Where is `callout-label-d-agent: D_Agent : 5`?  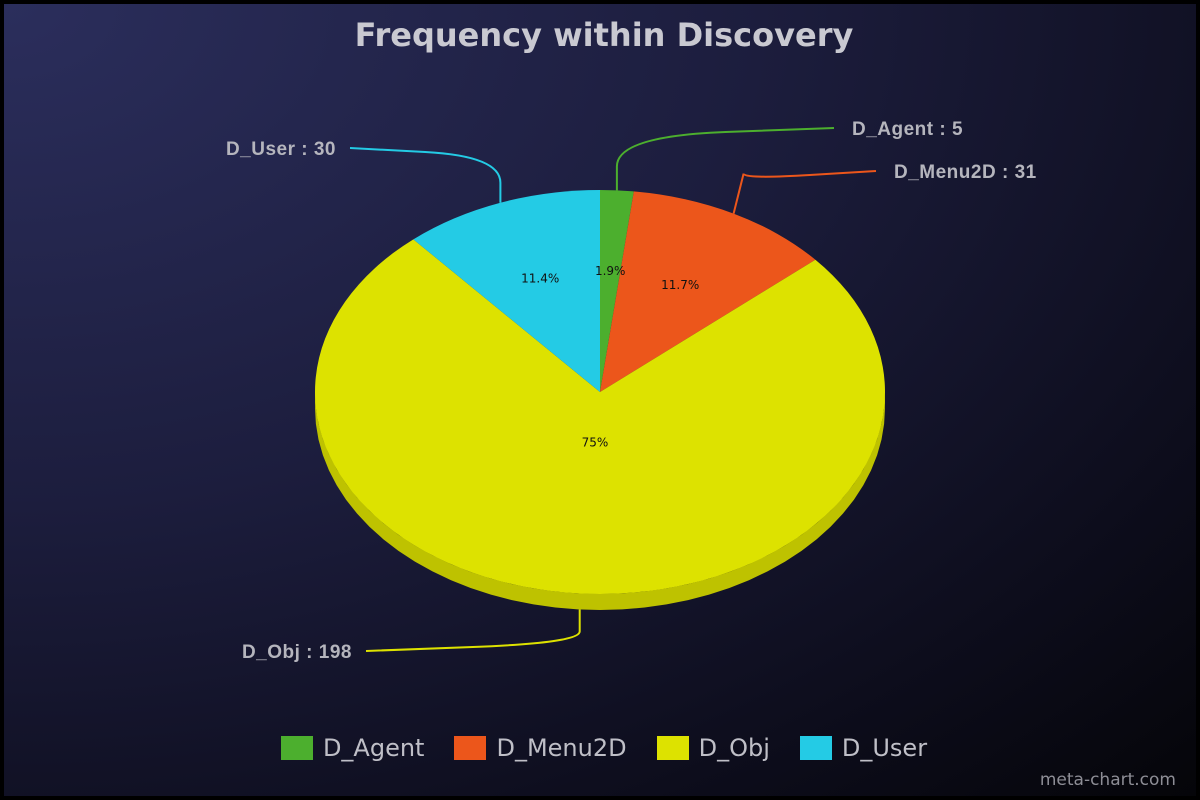
callout-label-d-agent: D_Agent : 5 is located at coordinates (907, 129).